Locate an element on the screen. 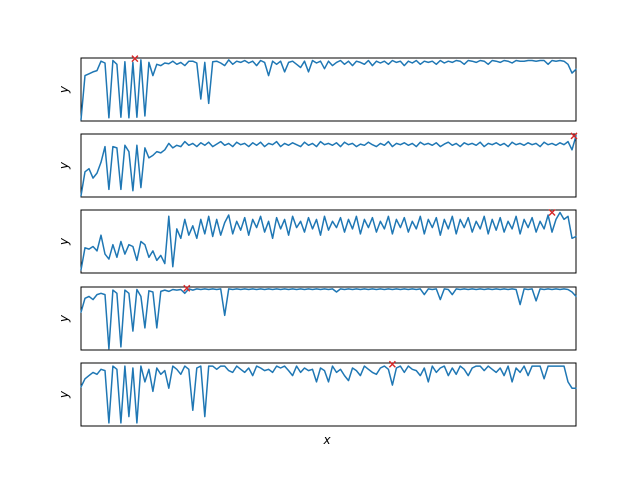 The image size is (640, 480). subplot-1-series-line is located at coordinates (328, 90).